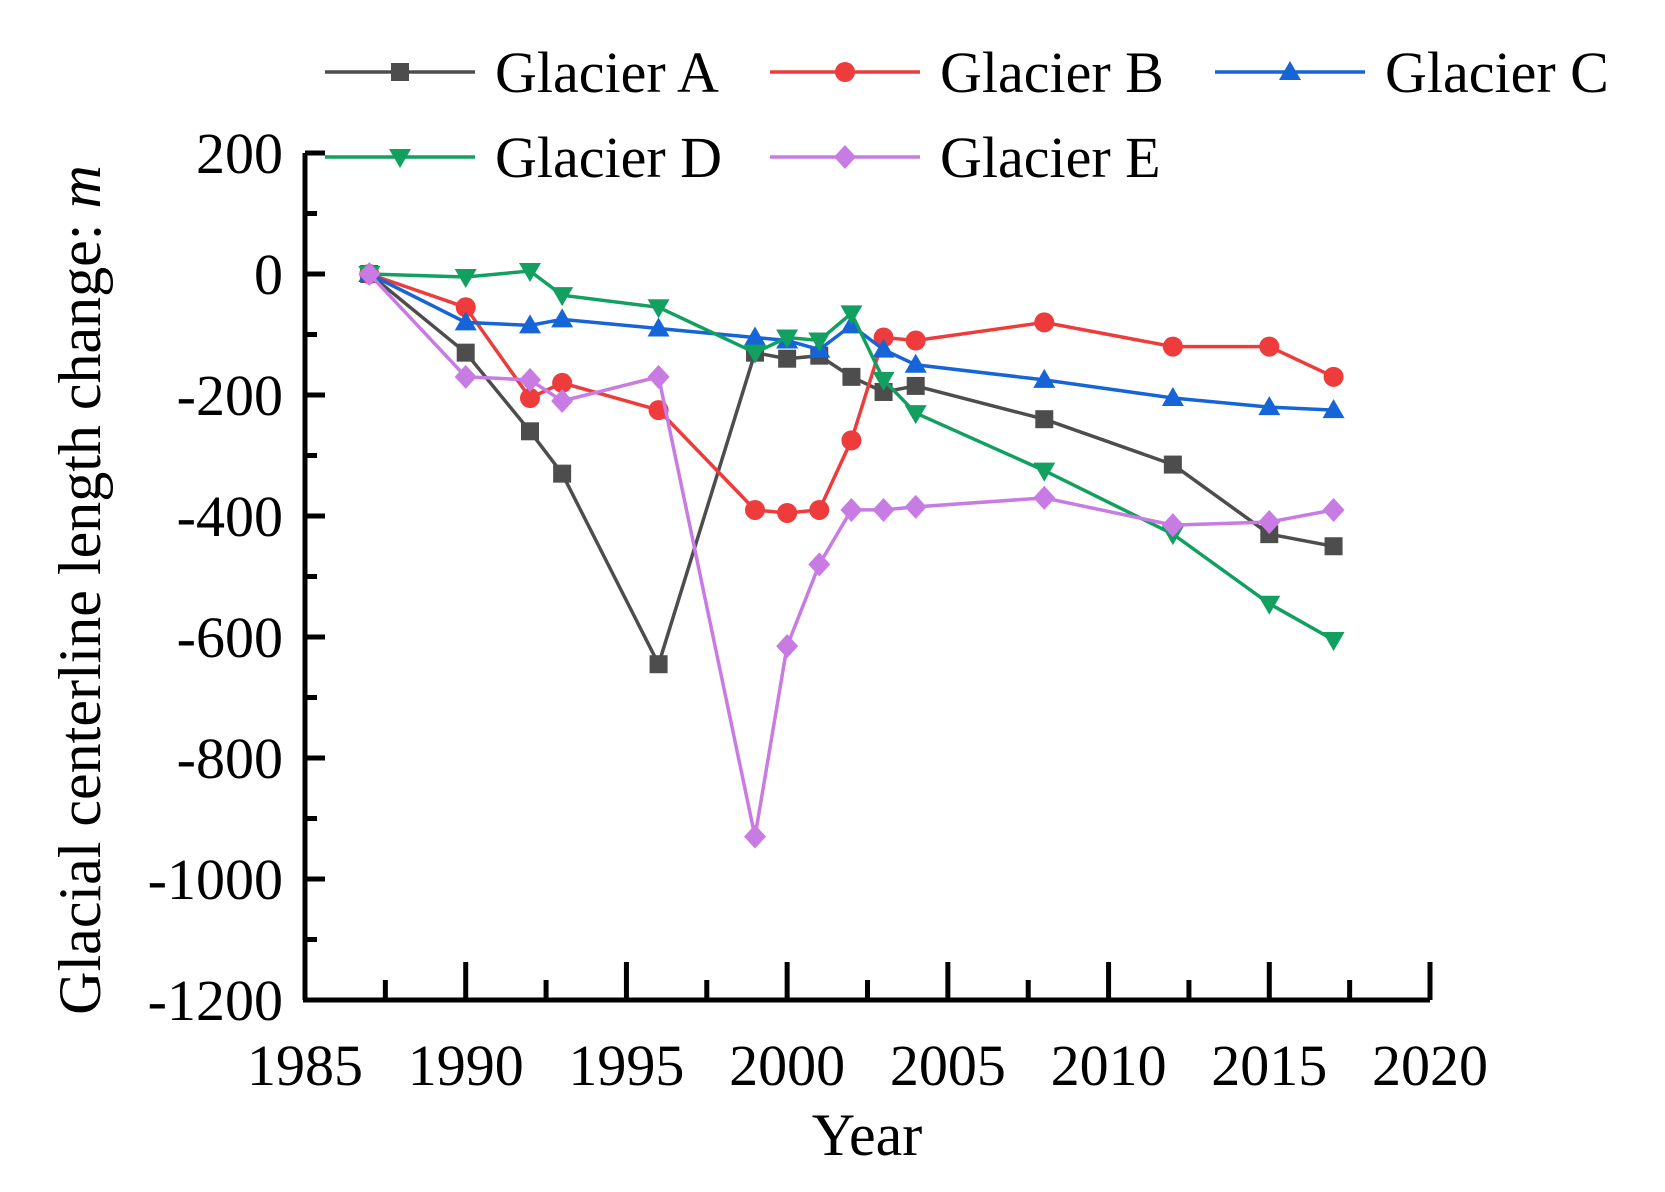  I want to click on legend-item-glacier-d: Glacier D, so click(523, 157).